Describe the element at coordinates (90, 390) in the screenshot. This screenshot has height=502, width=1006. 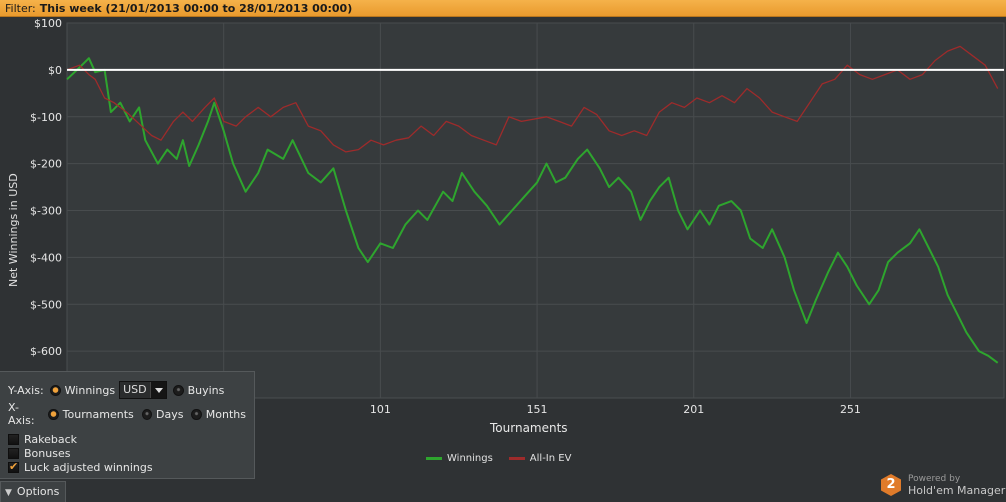
I see `y-winnings-label: Winnings` at that location.